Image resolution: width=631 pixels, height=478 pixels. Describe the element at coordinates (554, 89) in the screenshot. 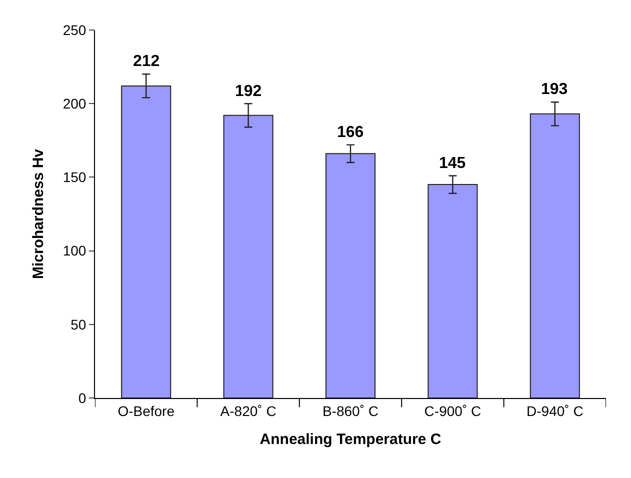

I see `data-label: 193` at that location.